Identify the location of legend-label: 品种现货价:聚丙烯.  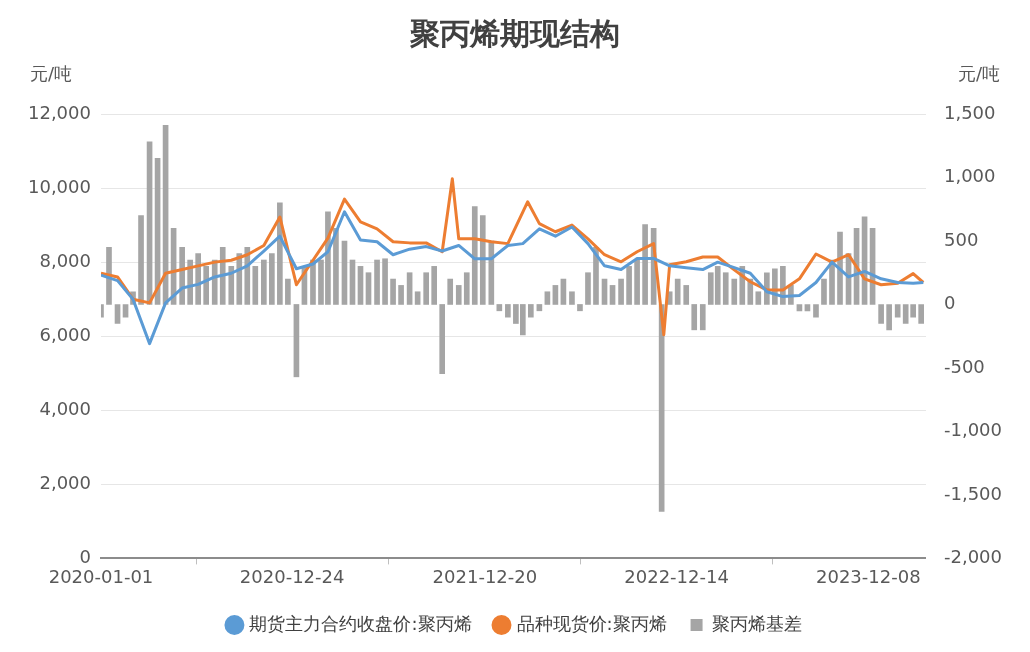
(591, 623).